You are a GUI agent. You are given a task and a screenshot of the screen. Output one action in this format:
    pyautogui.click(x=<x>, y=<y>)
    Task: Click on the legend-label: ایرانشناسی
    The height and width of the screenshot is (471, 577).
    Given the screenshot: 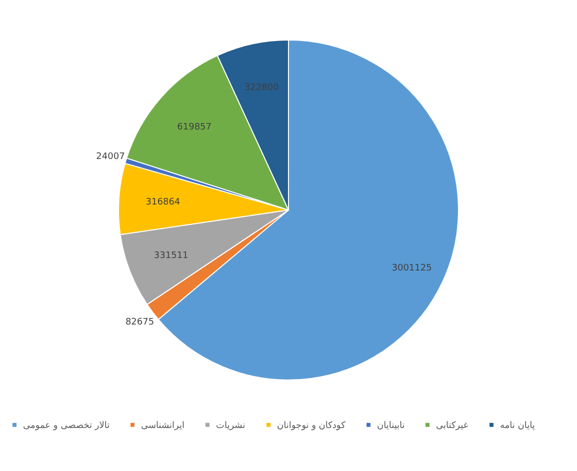 What is the action you would take?
    pyautogui.click(x=163, y=425)
    